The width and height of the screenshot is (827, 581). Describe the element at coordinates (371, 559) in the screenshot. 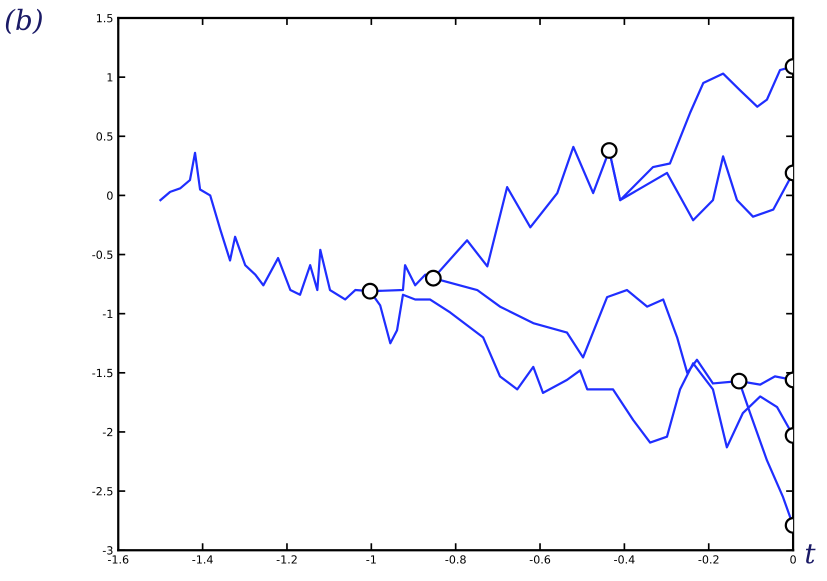

I see `x-tick-label: -1` at that location.